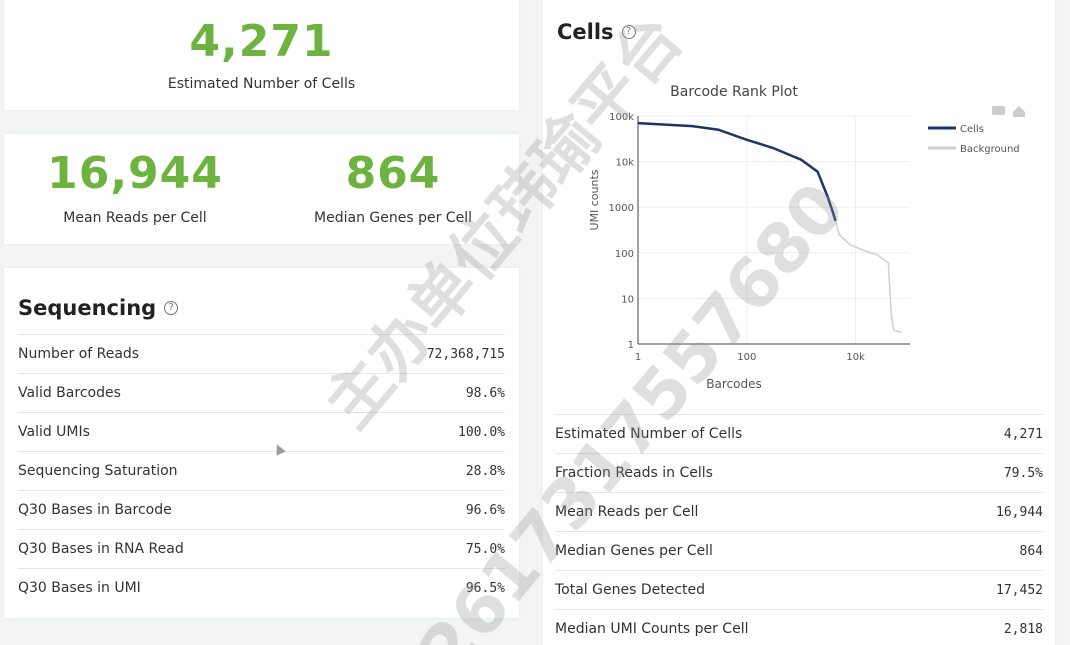  What do you see at coordinates (855, 357) in the screenshot?
I see `x-tick-label: 10k` at bounding box center [855, 357].